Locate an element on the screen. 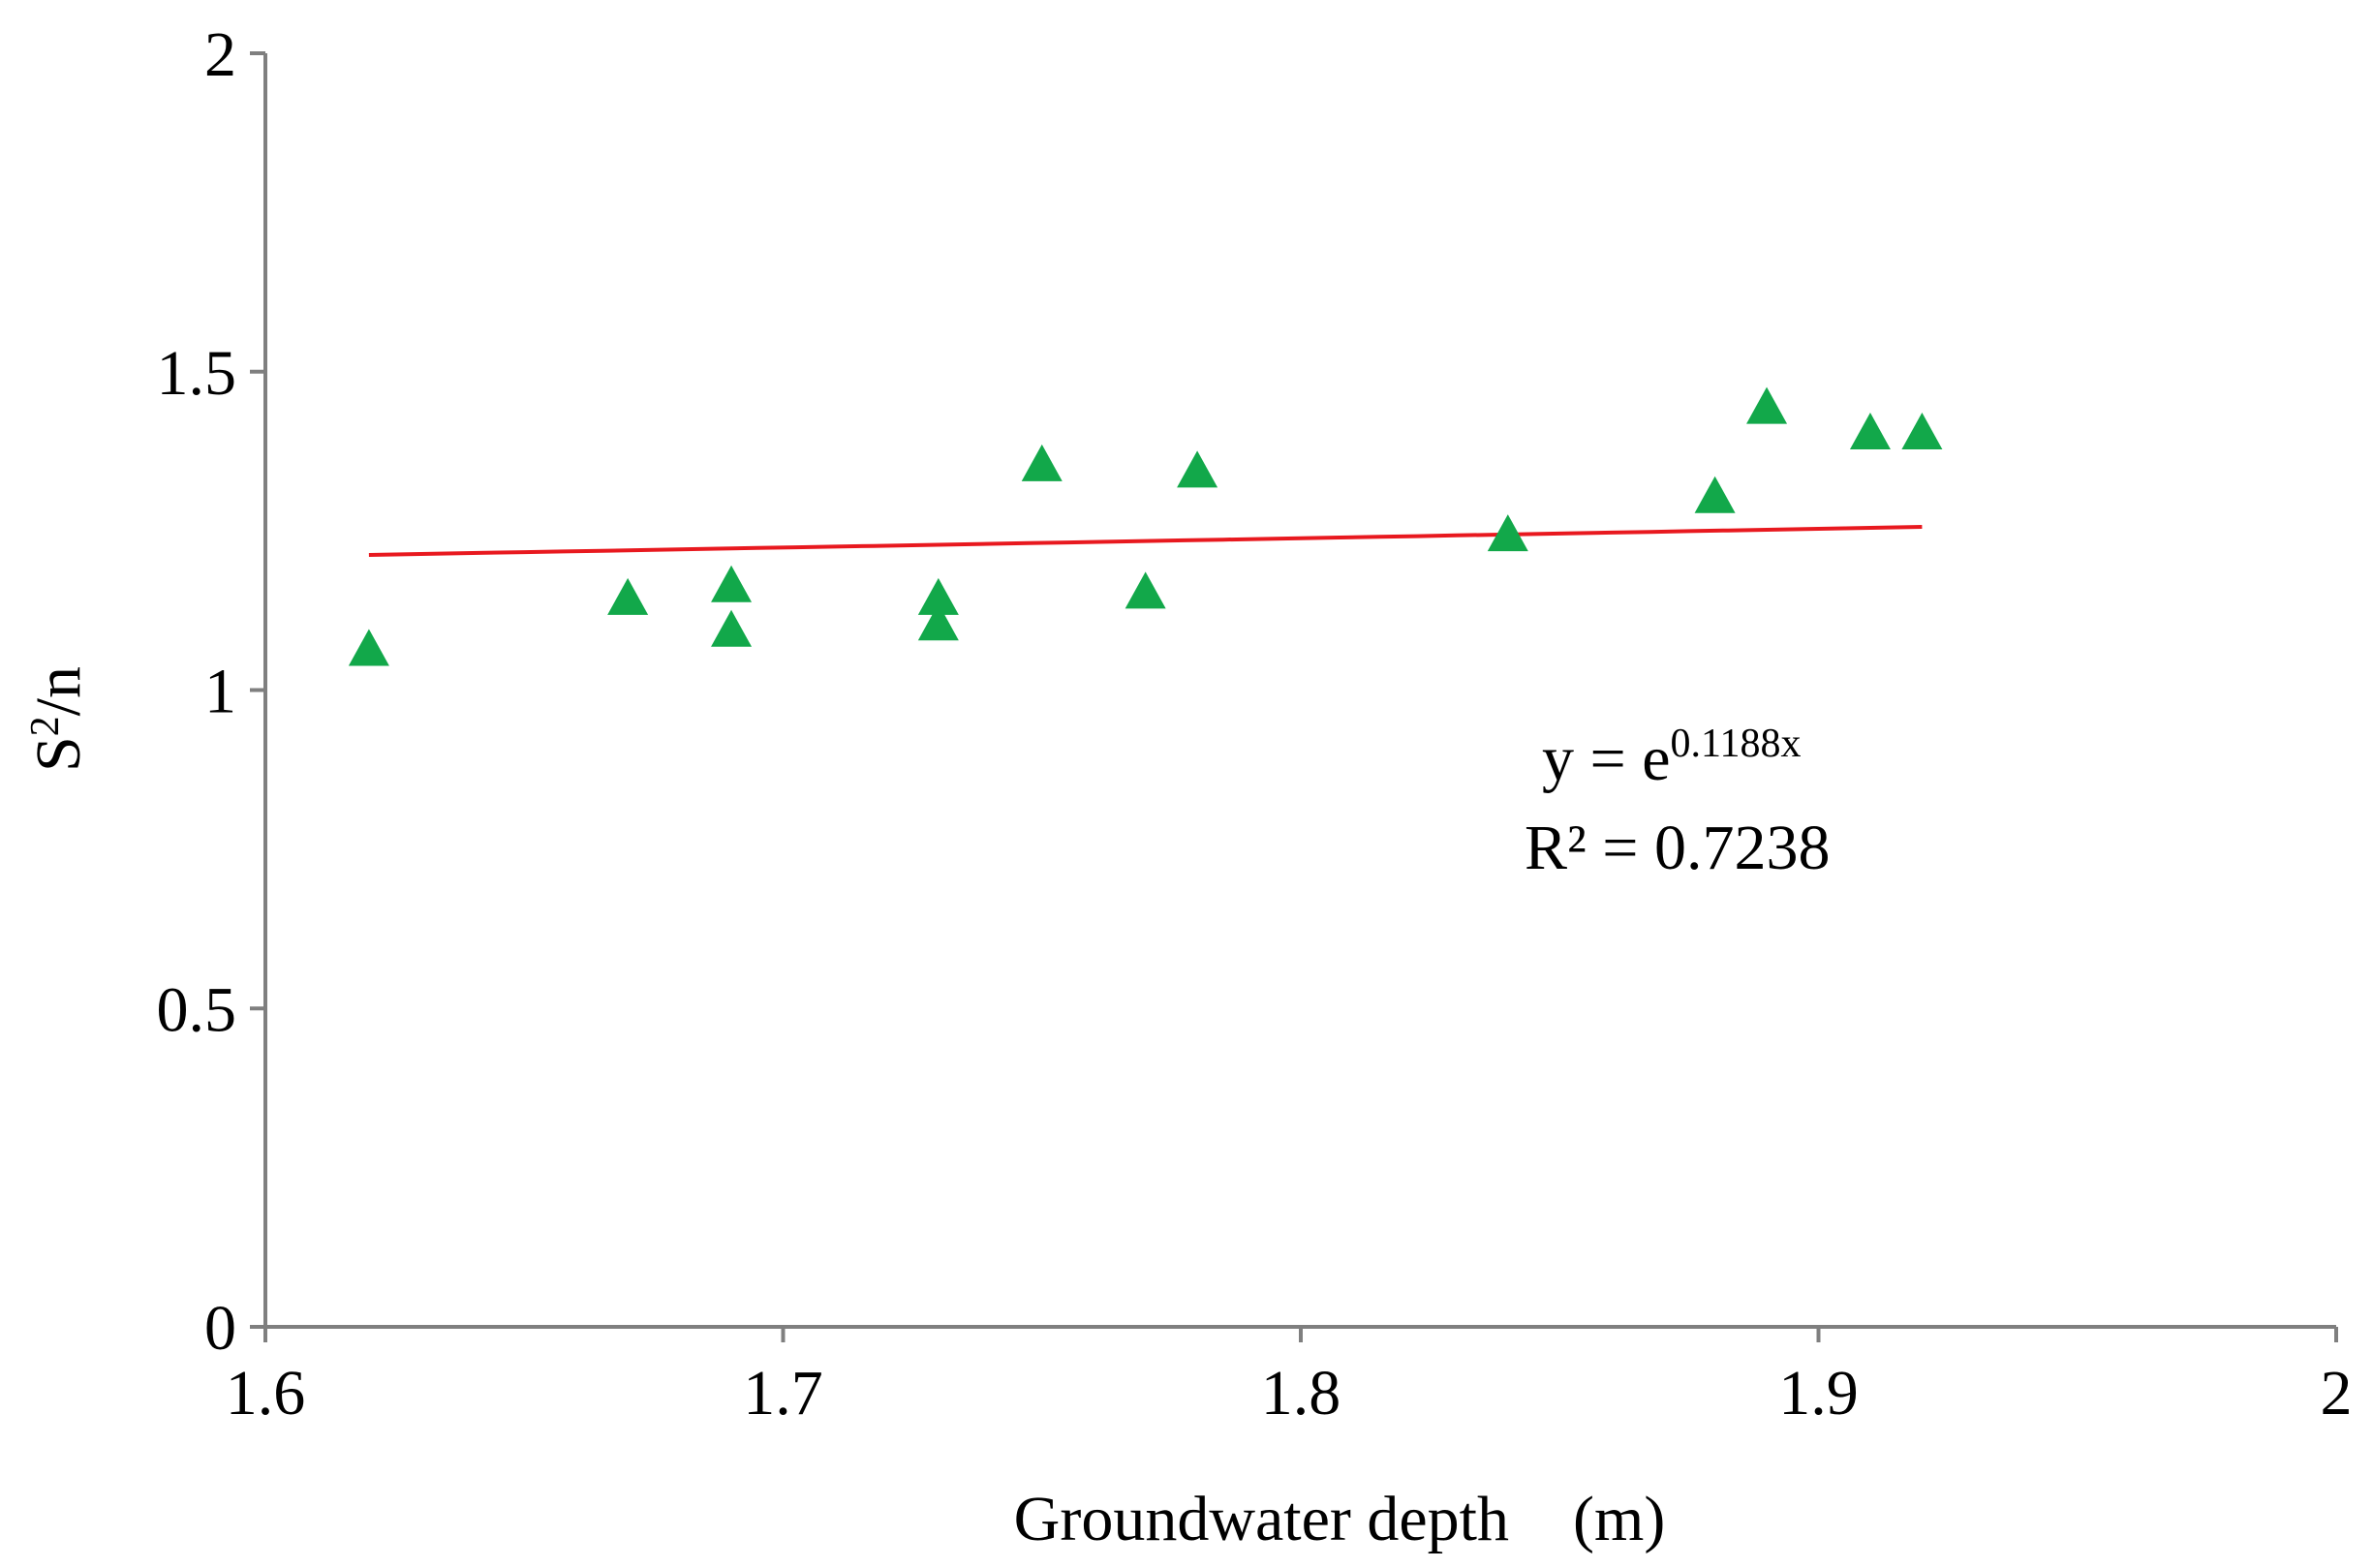  x-ticks: 1.6 1.7 1.8 1.9 2 is located at coordinates (1289, 1378).